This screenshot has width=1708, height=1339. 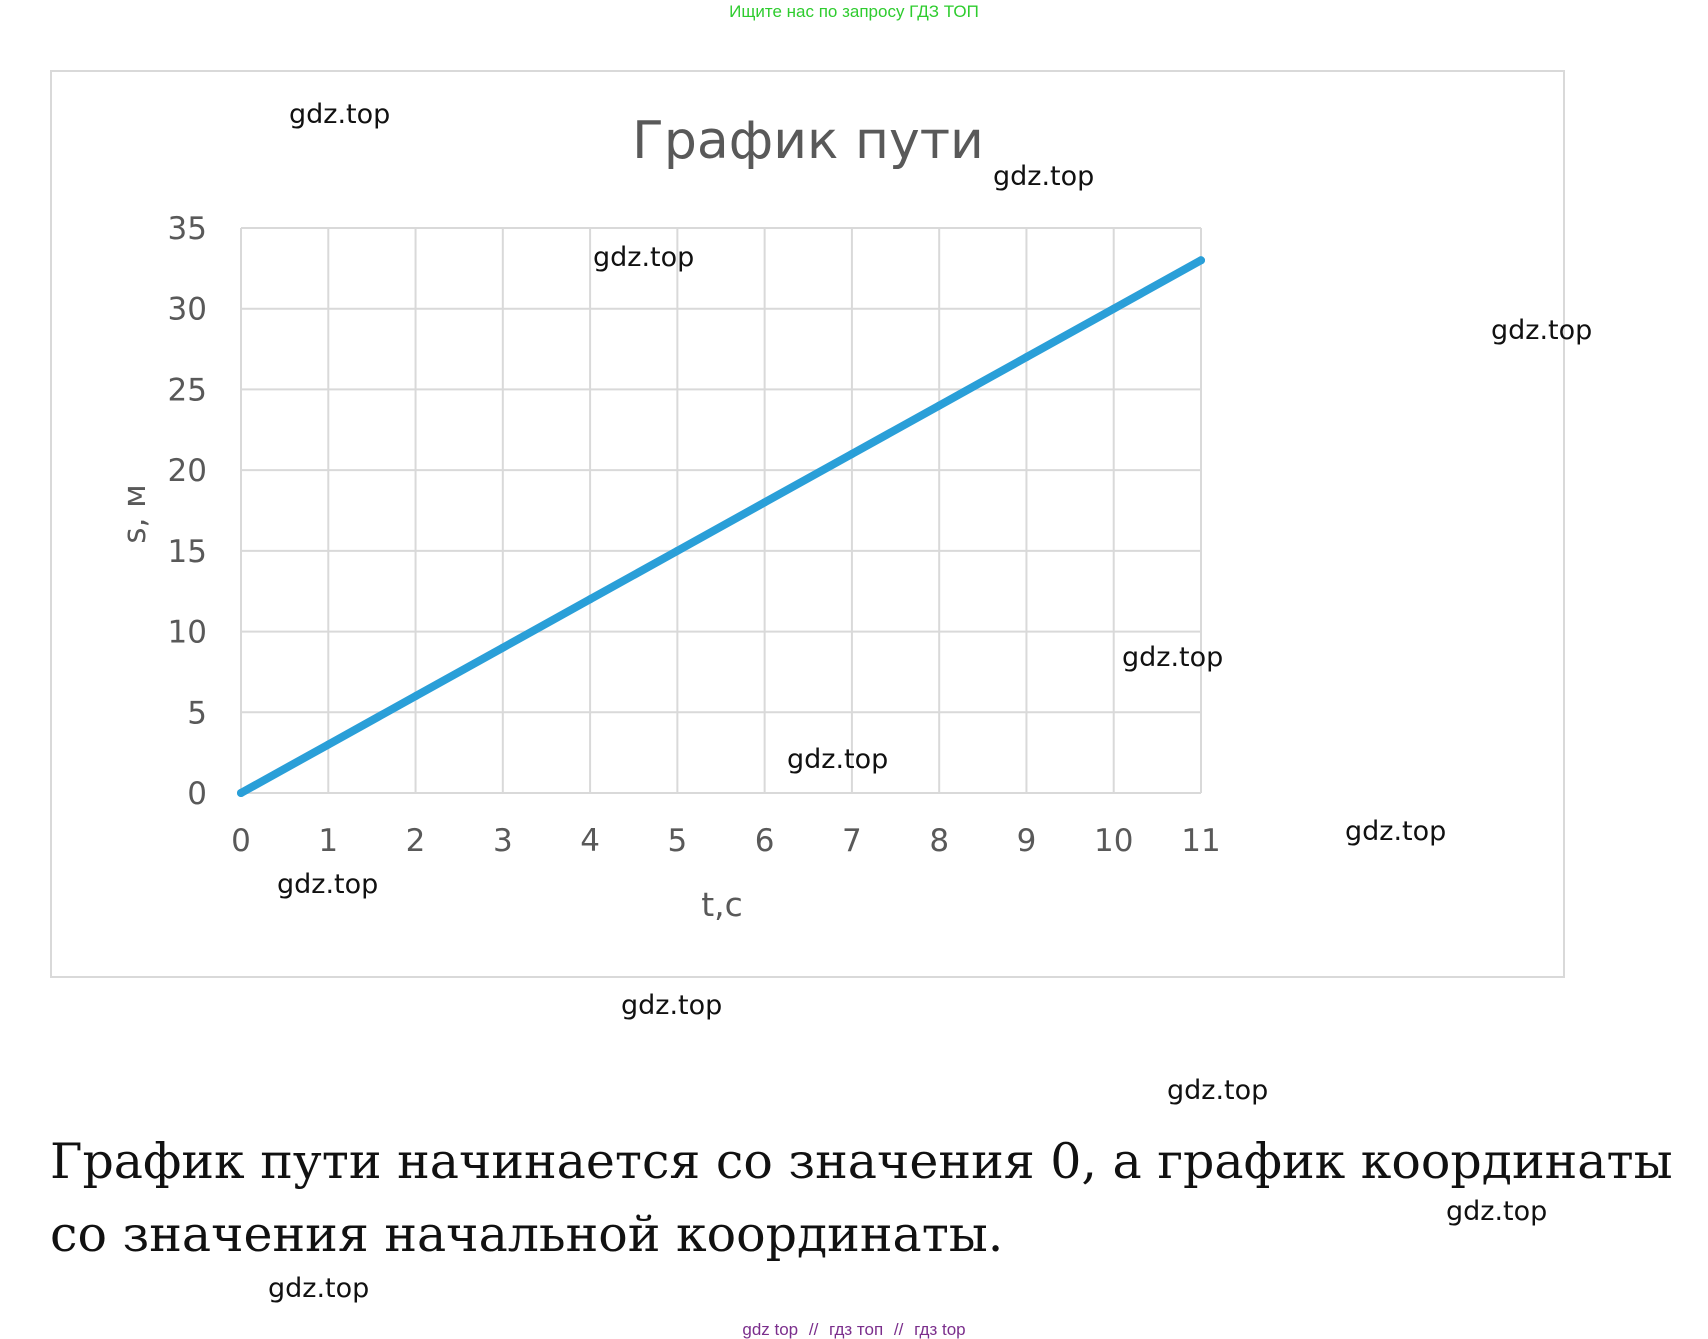 What do you see at coordinates (852, 841) in the screenshot?
I see `x-tick-label: 7` at bounding box center [852, 841].